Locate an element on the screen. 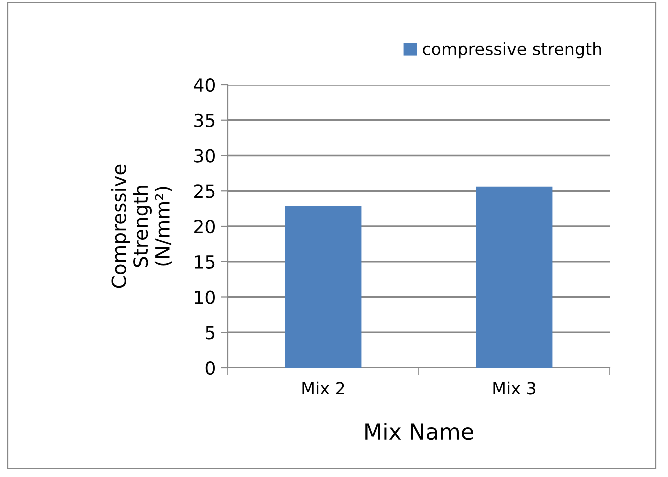  x-tick-label: Mix 3 is located at coordinates (515, 388).